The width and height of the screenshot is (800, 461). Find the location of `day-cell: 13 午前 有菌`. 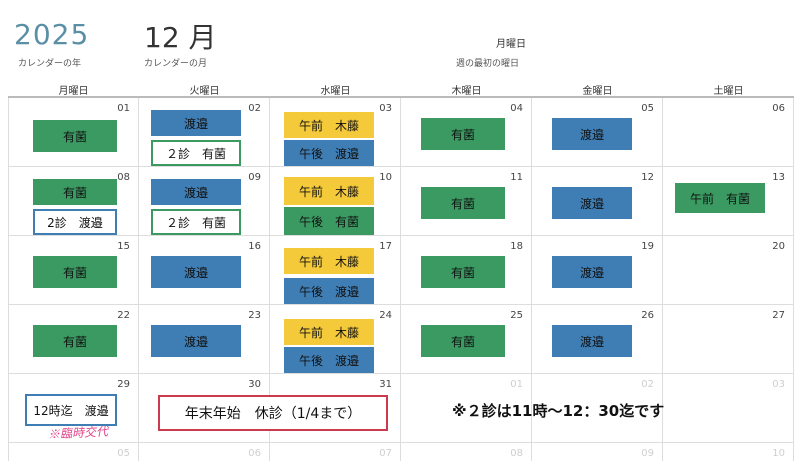

day-cell: 13 午前 有菌 is located at coordinates (728, 201).